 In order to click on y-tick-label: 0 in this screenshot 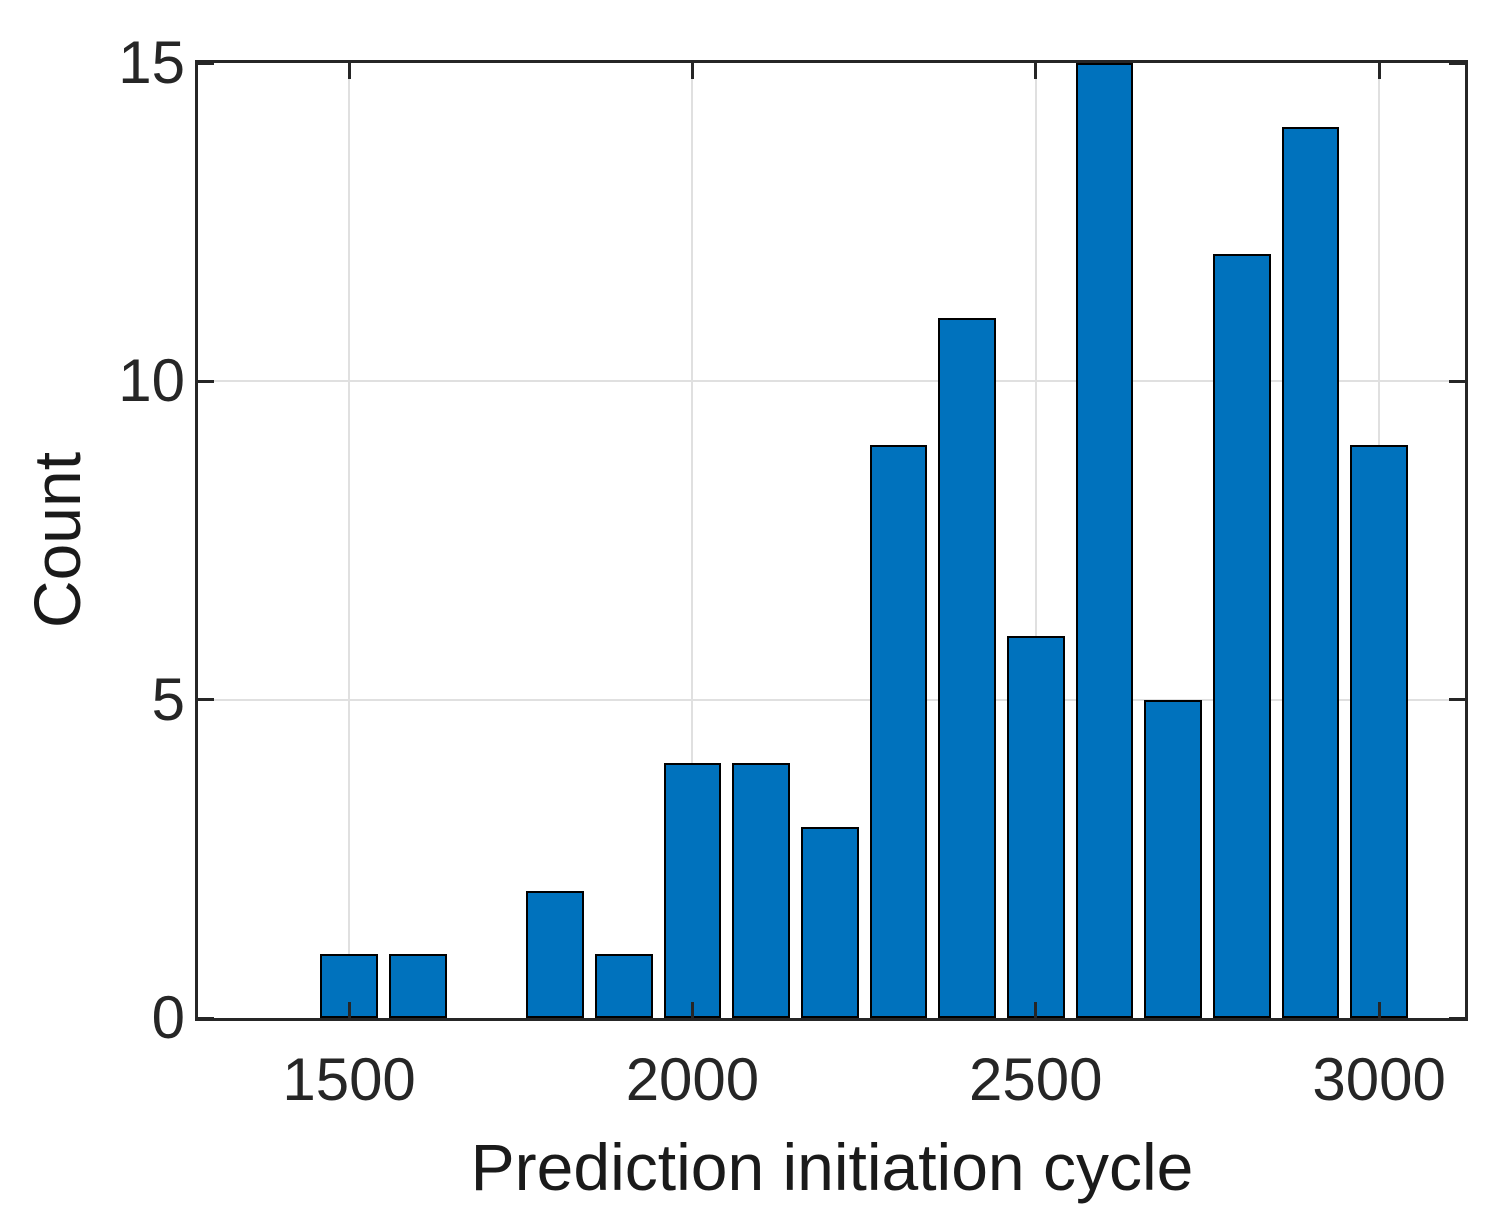, I will do `click(168, 1017)`.